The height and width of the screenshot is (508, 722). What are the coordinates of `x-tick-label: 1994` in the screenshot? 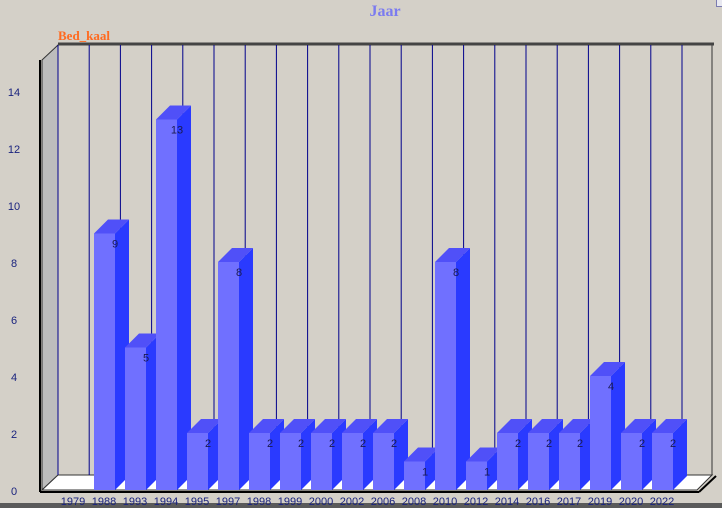 It's located at (166, 502).